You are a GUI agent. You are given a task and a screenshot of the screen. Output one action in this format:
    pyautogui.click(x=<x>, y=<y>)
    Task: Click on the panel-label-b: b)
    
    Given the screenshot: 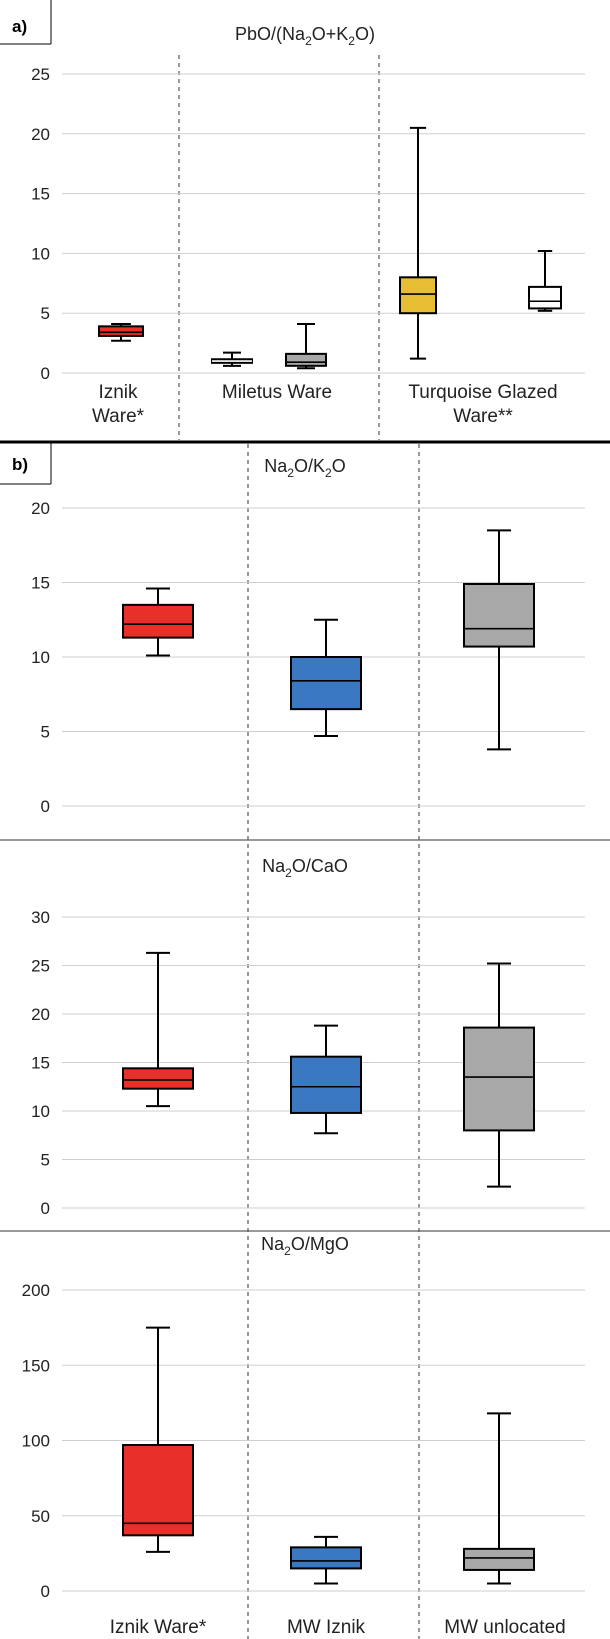 What is the action you would take?
    pyautogui.click(x=20, y=464)
    